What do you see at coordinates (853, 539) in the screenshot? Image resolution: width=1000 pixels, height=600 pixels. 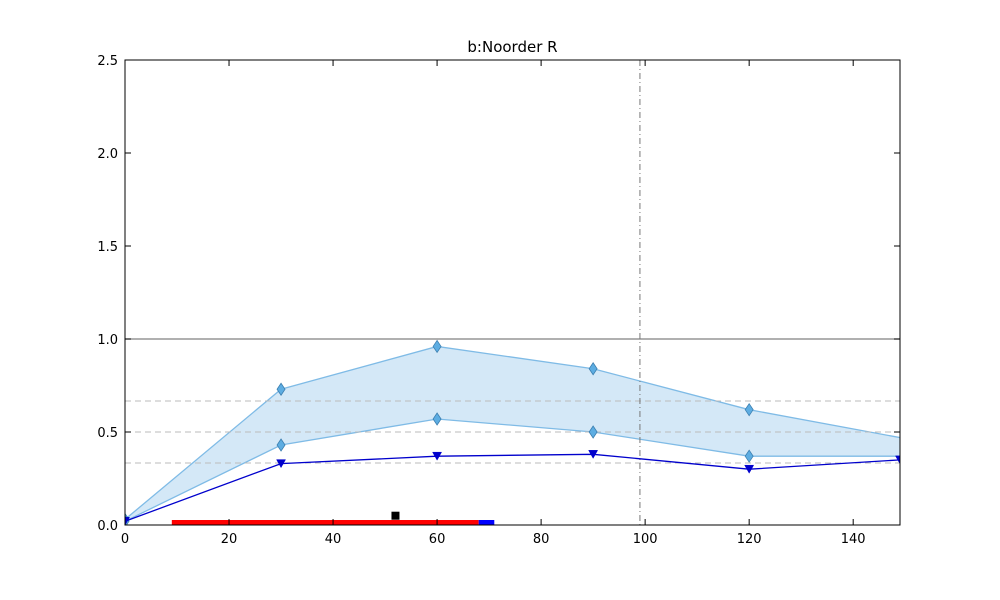 I see `x-tick-label-7: 140` at bounding box center [853, 539].